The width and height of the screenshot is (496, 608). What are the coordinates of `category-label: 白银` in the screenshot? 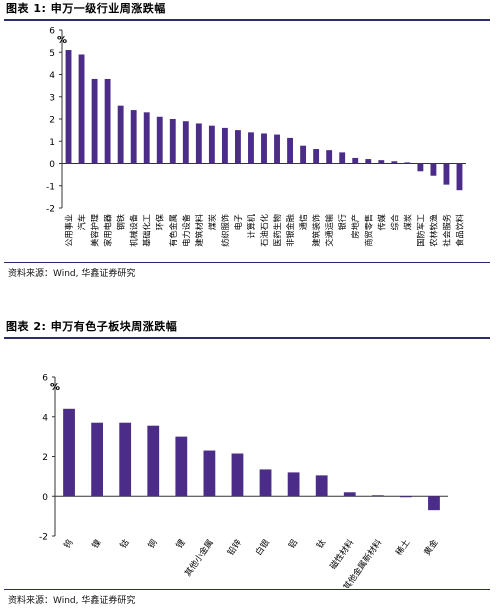 It's located at (262, 547).